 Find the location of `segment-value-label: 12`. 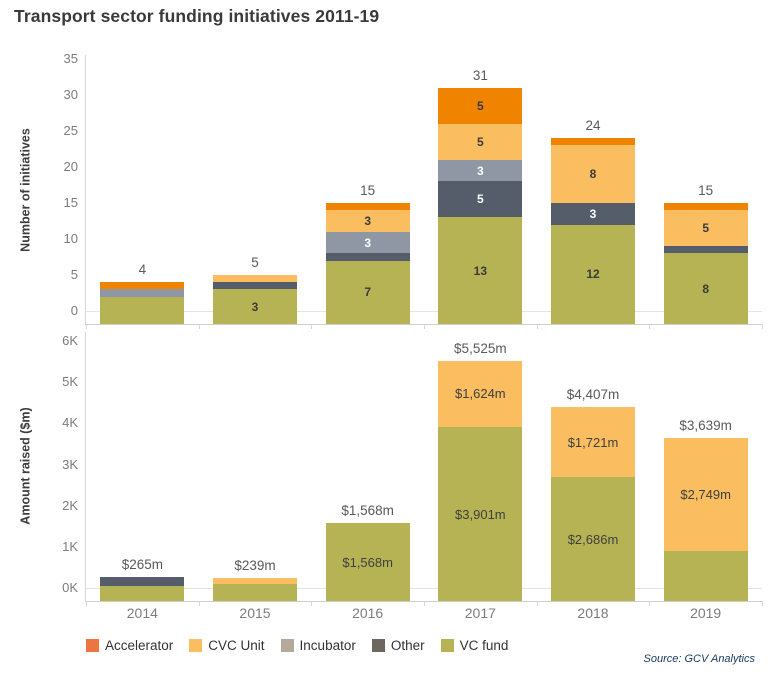

segment-value-label: 12 is located at coordinates (593, 274).